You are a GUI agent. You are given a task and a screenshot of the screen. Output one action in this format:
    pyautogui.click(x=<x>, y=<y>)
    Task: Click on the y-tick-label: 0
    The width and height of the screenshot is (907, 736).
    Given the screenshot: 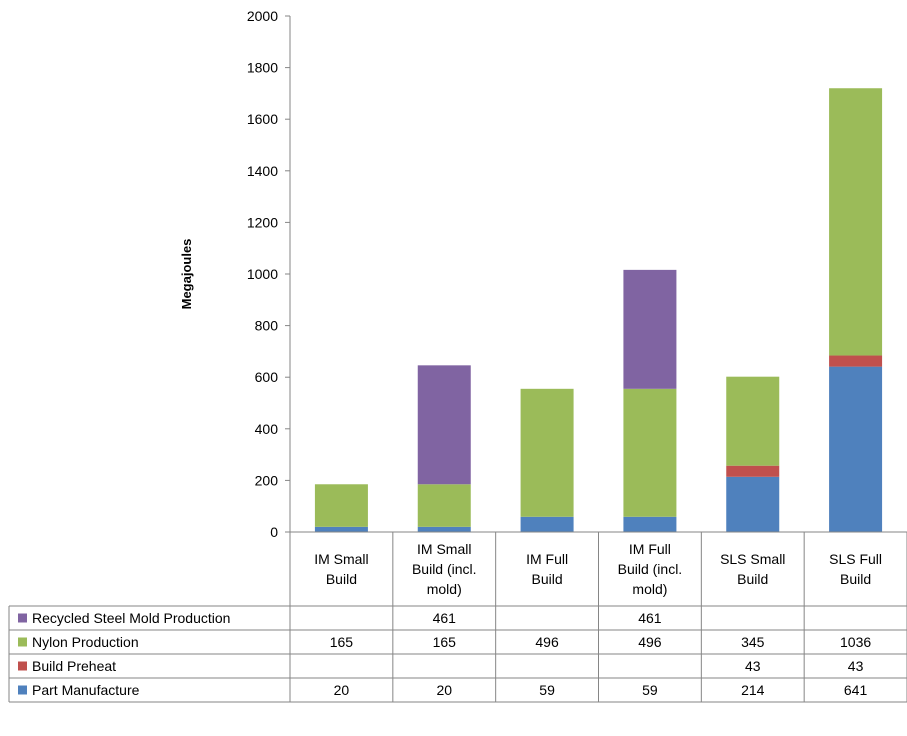 What is the action you would take?
    pyautogui.click(x=274, y=532)
    